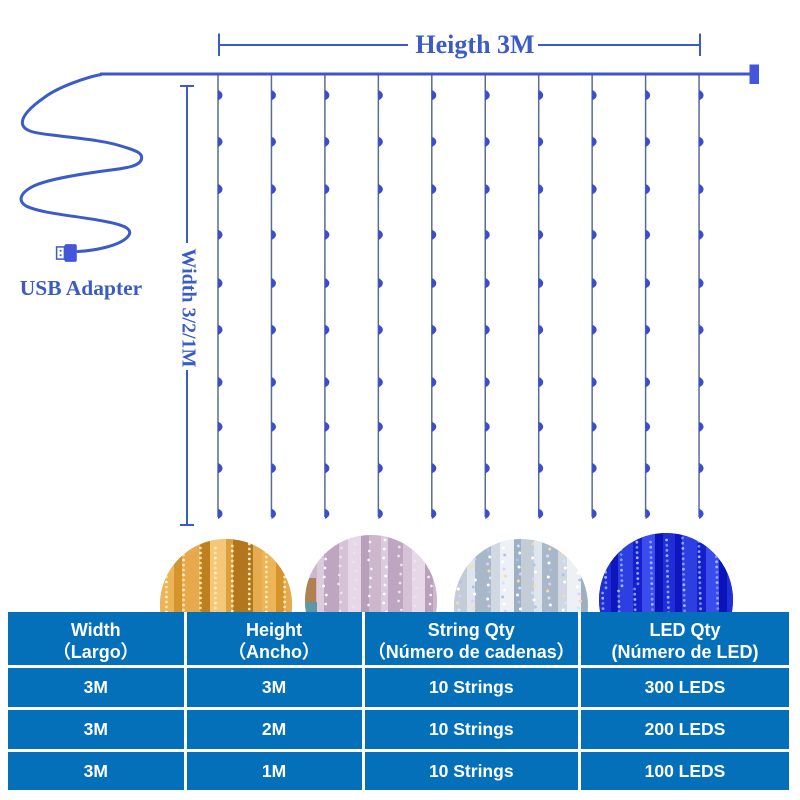  What do you see at coordinates (474, 44) in the screenshot?
I see `svg-text: Heigth 3M` at bounding box center [474, 44].